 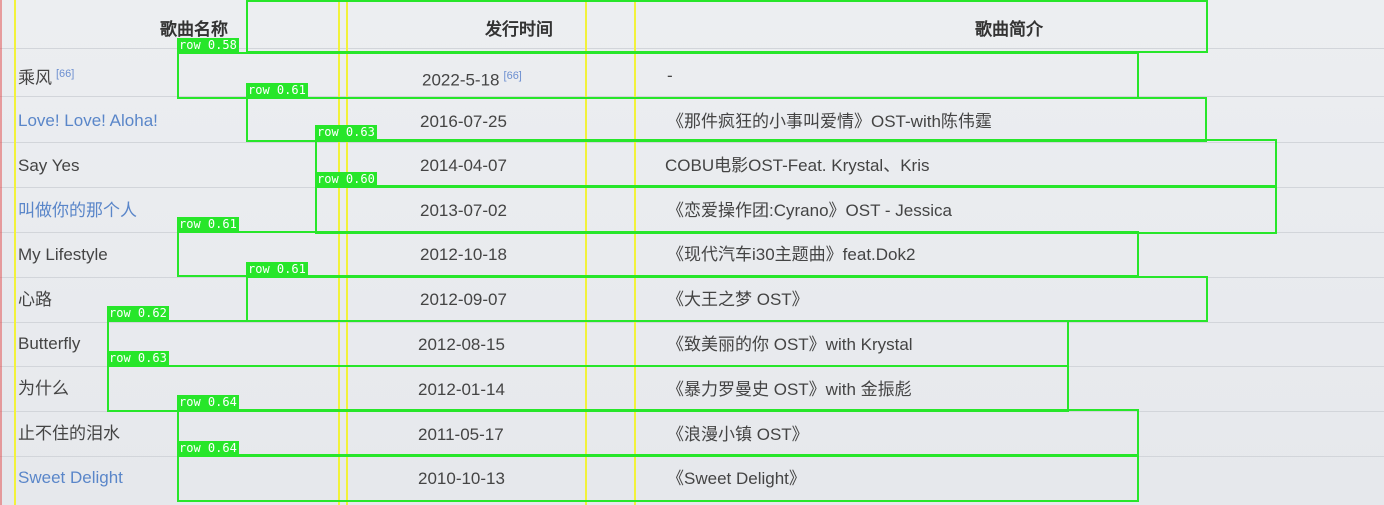 What do you see at coordinates (791, 254) in the screenshot?
I see `song-intro-cell: 《现代汽车i30主题曲》feat.Dok2` at bounding box center [791, 254].